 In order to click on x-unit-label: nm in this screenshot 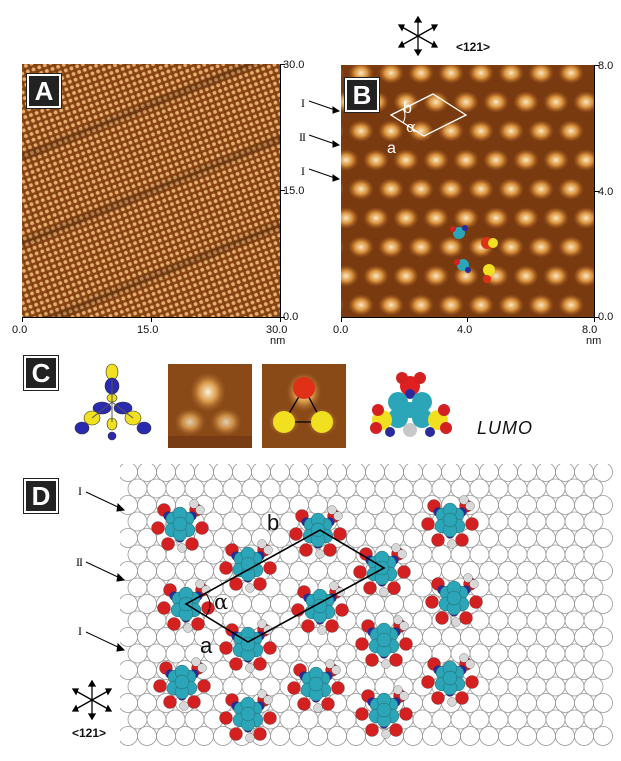, I will do `click(278, 341)`.